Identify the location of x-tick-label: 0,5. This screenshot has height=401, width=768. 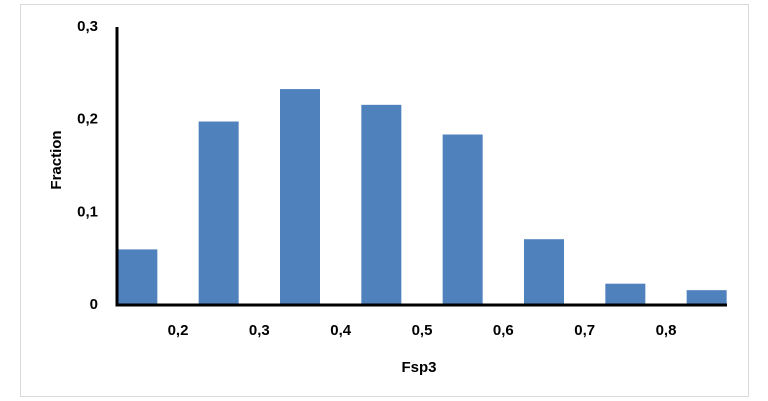
(422, 330).